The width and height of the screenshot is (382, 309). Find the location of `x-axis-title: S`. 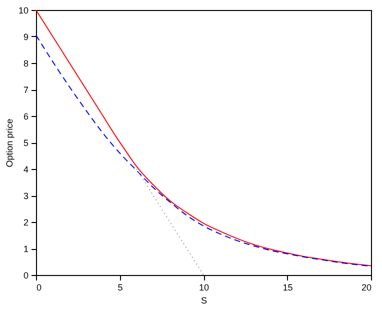

x-axis-title: S is located at coordinates (204, 301).